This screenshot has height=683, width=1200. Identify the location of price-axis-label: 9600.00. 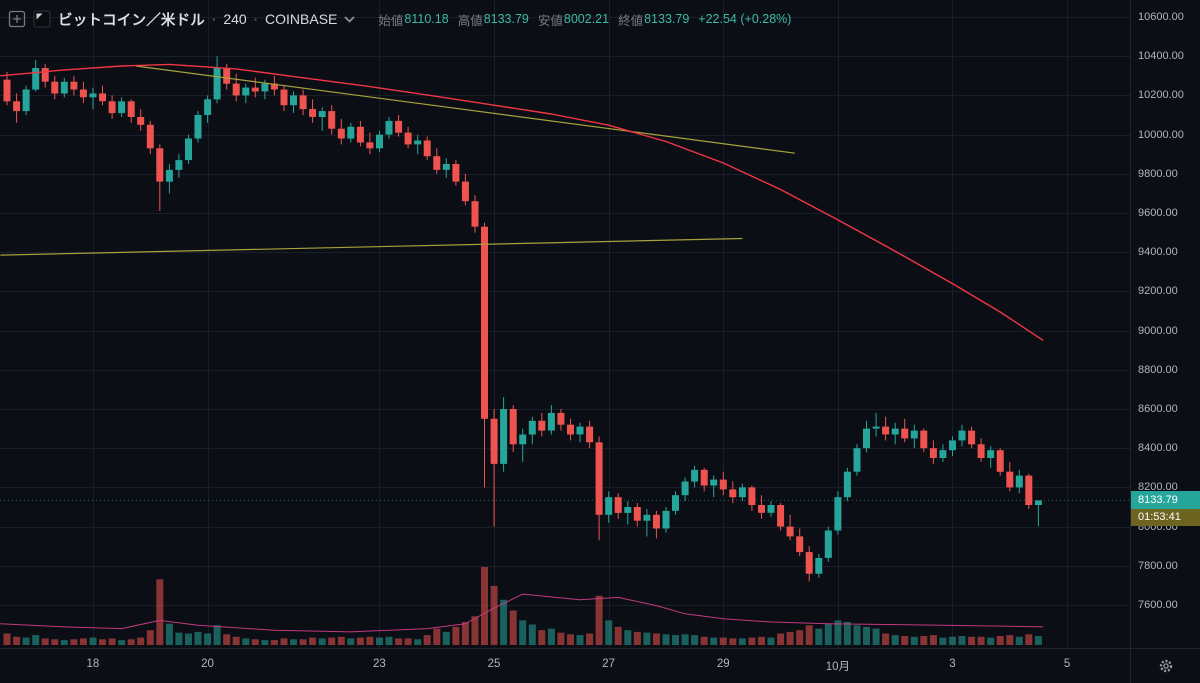
(1158, 213).